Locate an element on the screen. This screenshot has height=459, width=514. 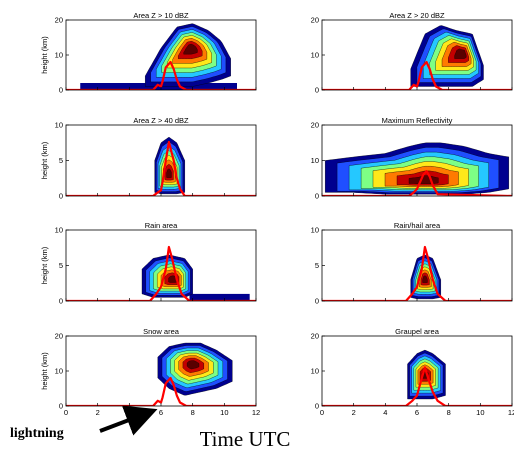
figure-xlabel: Time UTC is located at coordinates (245, 439).